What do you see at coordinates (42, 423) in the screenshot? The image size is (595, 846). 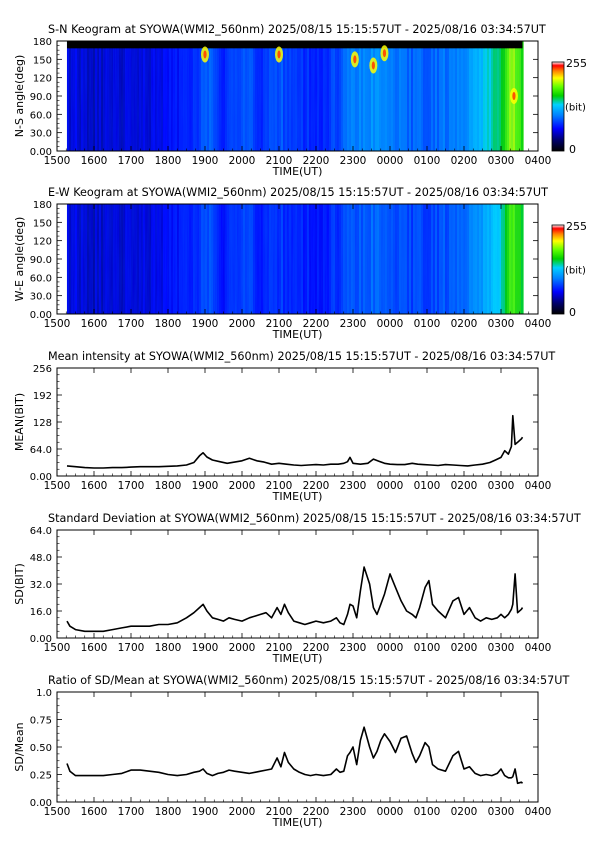 I see `y-tick-label: 128` at bounding box center [42, 423].